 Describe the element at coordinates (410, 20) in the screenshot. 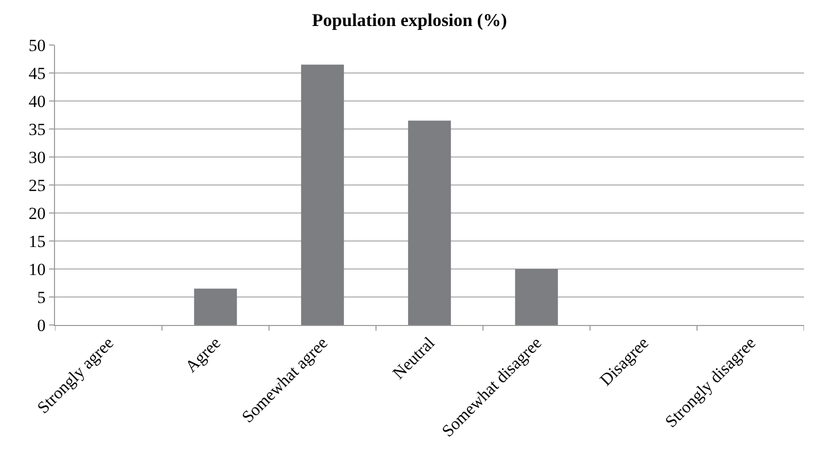

I see `chart-title: Population explosion (%)` at that location.